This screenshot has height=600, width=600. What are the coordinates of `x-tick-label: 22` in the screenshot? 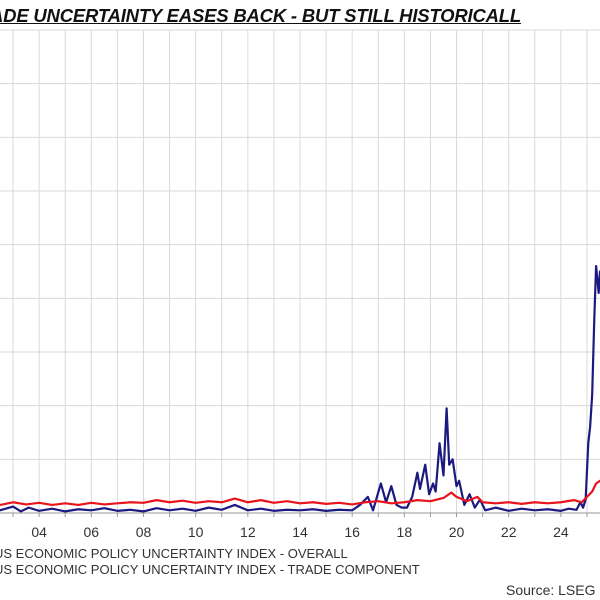 It's located at (509, 532).